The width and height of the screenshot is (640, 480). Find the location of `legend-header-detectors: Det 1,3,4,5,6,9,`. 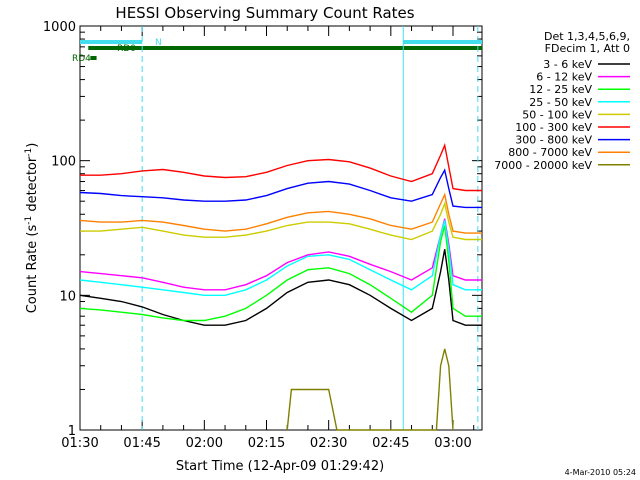

legend-header-detectors: Det 1,3,4,5,6,9, is located at coordinates (587, 36).